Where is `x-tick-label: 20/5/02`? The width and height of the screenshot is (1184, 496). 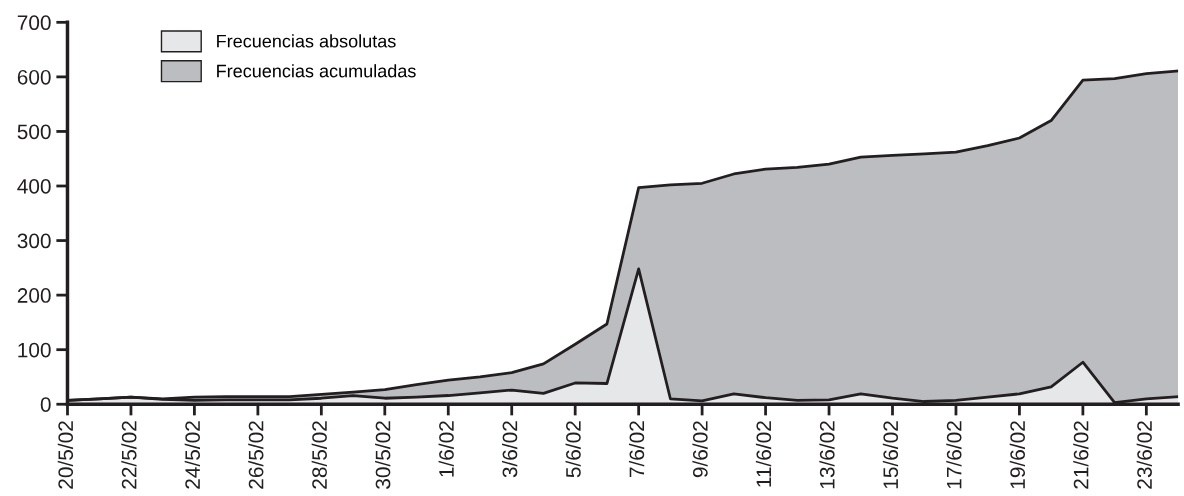 x-tick-label: 20/5/02 is located at coordinates (65, 455).